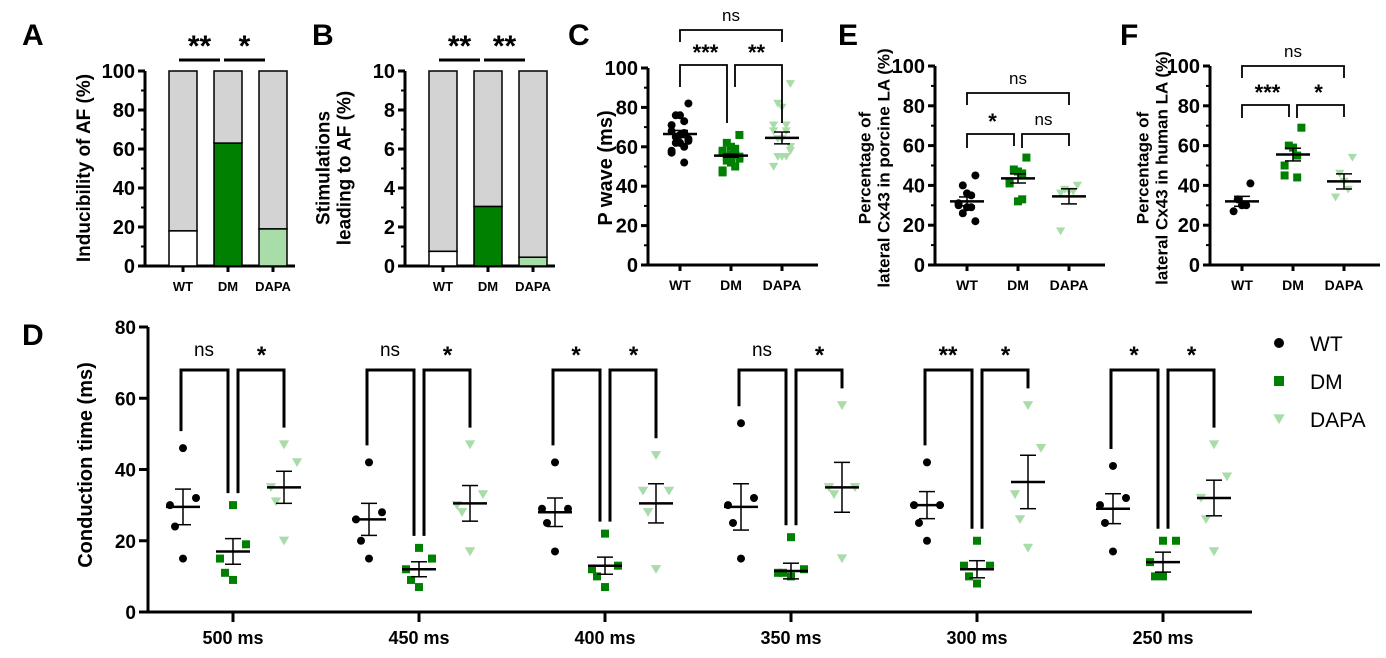  Describe the element at coordinates (130, 613) in the screenshot. I see `panel-d-y-tick-label: 0` at that location.